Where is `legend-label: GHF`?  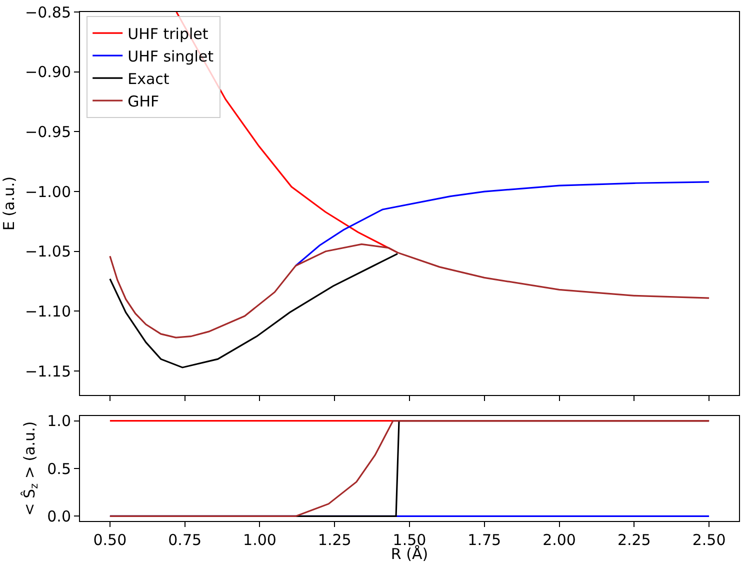
legend-label: GHF is located at coordinates (144, 101).